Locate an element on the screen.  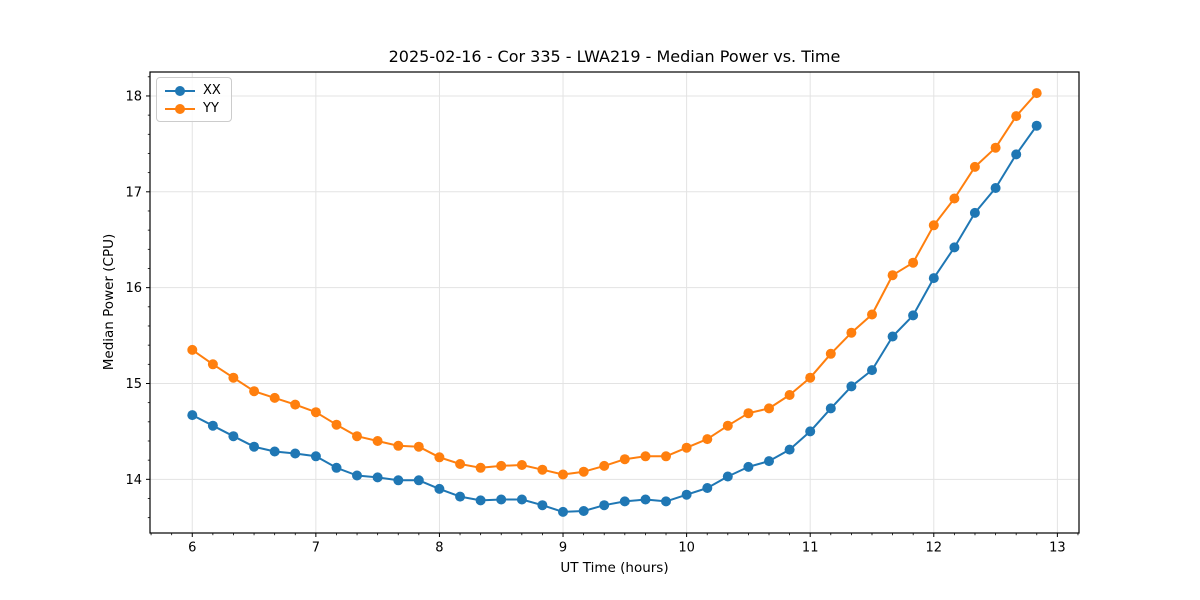
x-tick-label: 13 is located at coordinates (1057, 548).